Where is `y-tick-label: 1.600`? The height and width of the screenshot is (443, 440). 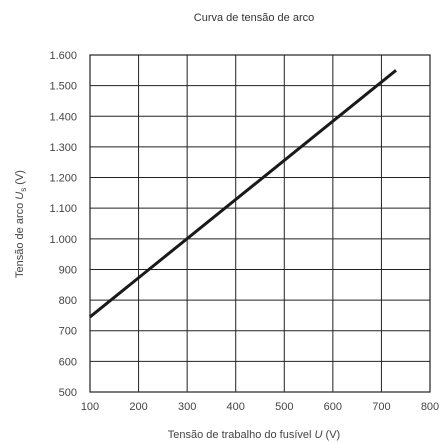 y-tick-label: 1.600 is located at coordinates (63, 56).